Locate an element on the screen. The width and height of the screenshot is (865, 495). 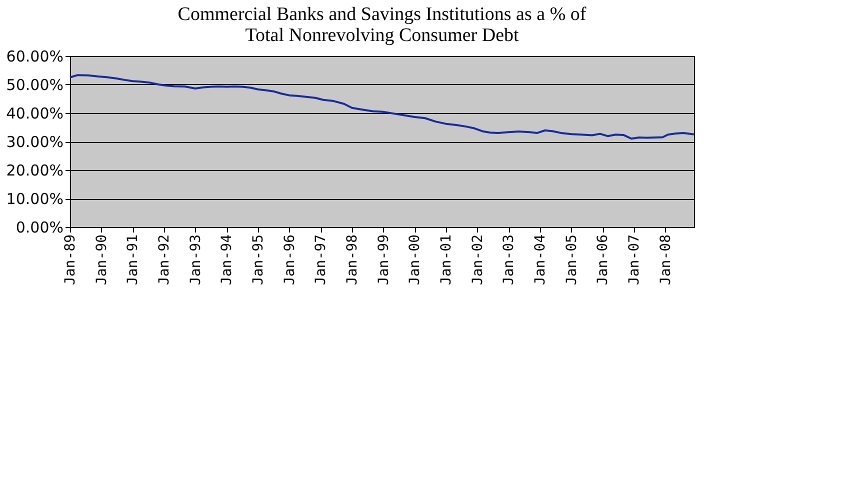
x-tick-label: Jan-95 is located at coordinates (258, 260).